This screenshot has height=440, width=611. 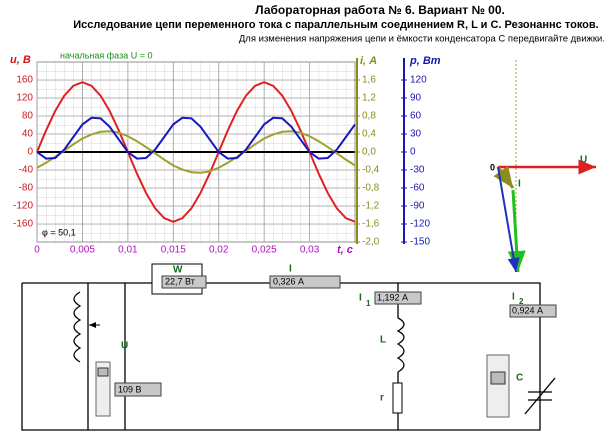 What do you see at coordinates (368, 303) in the screenshot?
I see `ammeter1-sub: 1` at bounding box center [368, 303].